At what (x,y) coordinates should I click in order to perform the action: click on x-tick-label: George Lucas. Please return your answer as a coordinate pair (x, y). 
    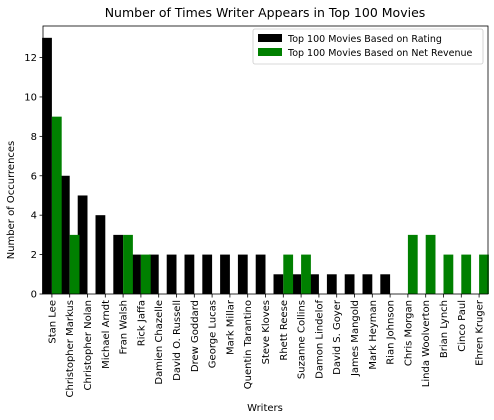
    Looking at the image, I should click on (213, 334).